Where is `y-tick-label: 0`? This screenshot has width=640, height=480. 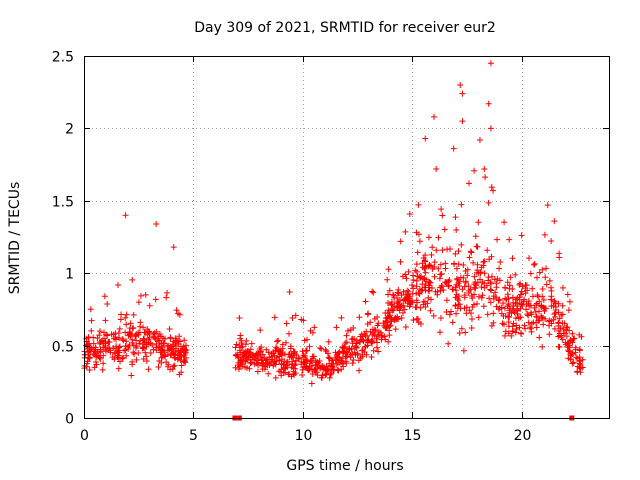
y-tick-label: 0 is located at coordinates (69, 420).